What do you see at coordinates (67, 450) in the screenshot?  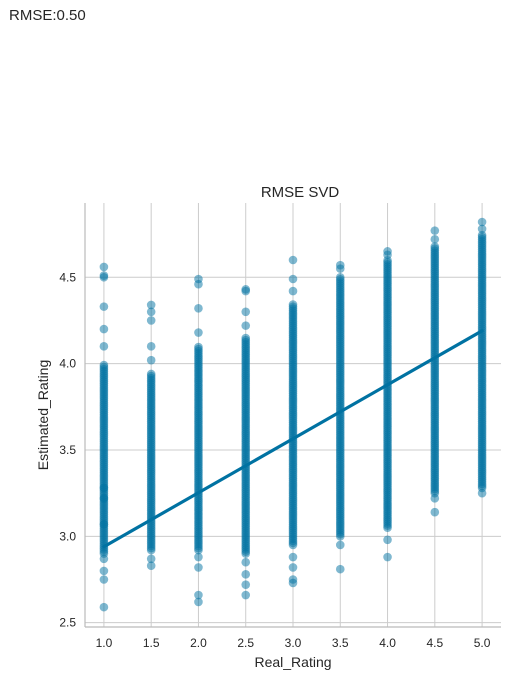 I see `y-tick-label: 3.5` at bounding box center [67, 450].